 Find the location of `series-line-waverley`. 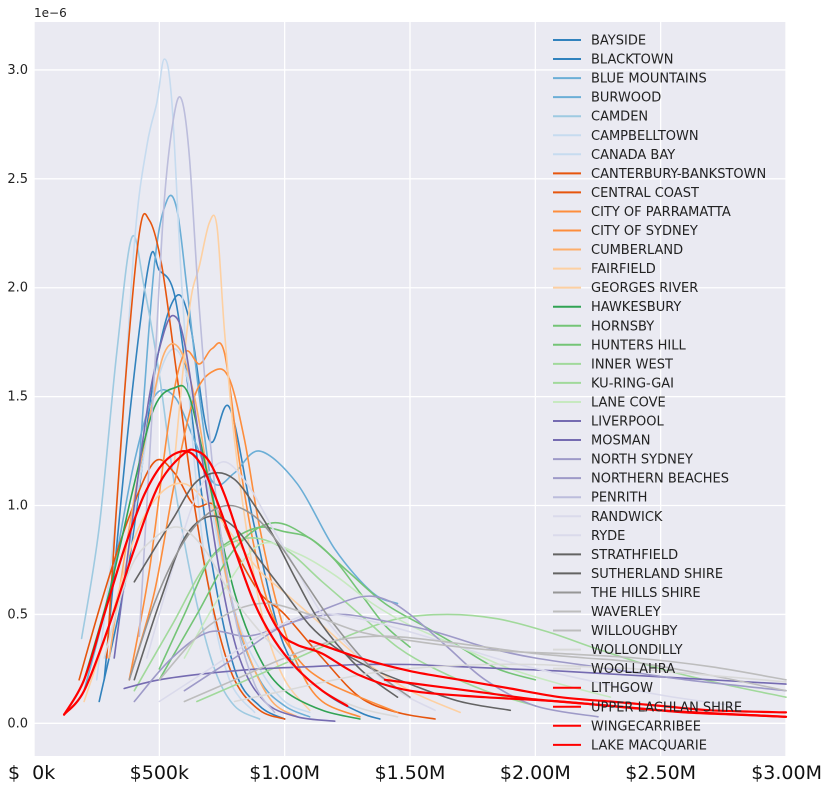

series-line-waverley is located at coordinates (485, 669).